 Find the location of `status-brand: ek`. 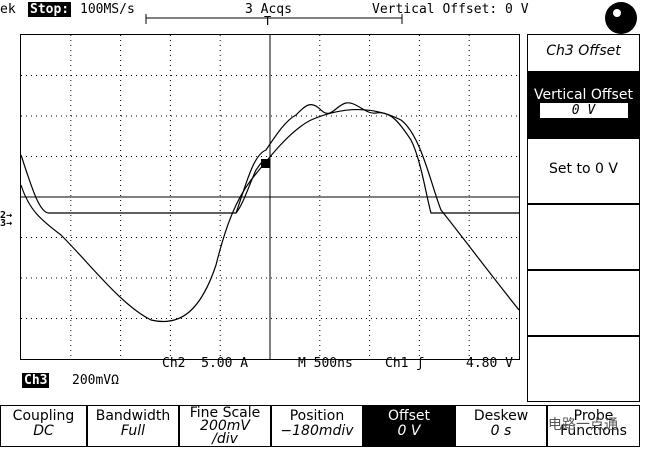

status-brand: ek is located at coordinates (8, 9).